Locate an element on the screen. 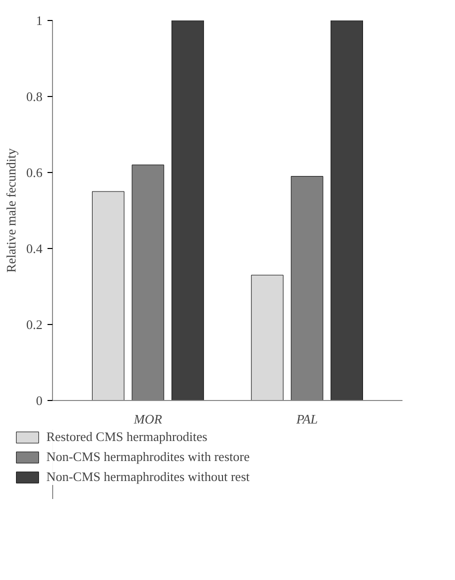 The width and height of the screenshot is (455, 580). x-tick-label: PAL is located at coordinates (306, 419).